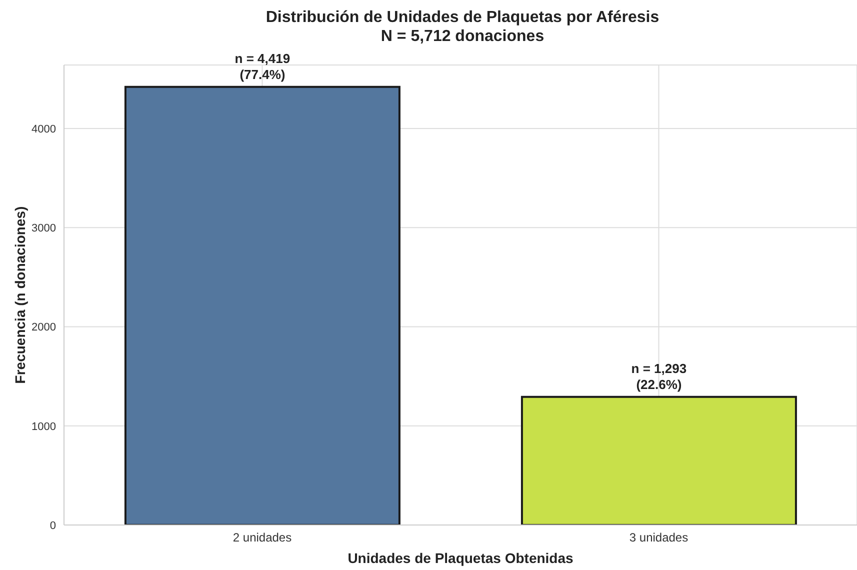 The width and height of the screenshot is (857, 570). Describe the element at coordinates (262, 66) in the screenshot. I see `data-label: n = 4,419 (77.4%)` at that location.